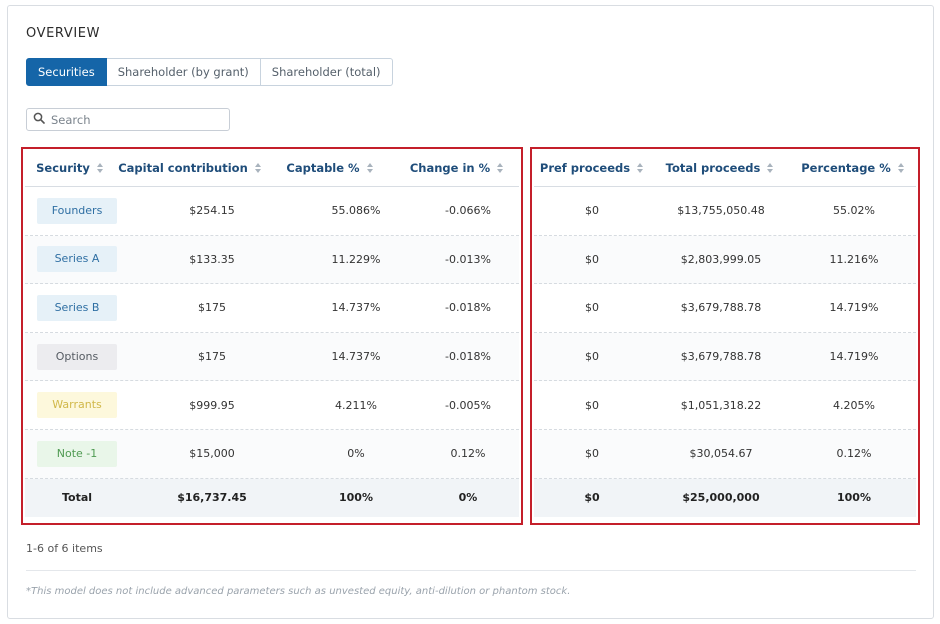  I want to click on security-badge: Series B, so click(77, 307).